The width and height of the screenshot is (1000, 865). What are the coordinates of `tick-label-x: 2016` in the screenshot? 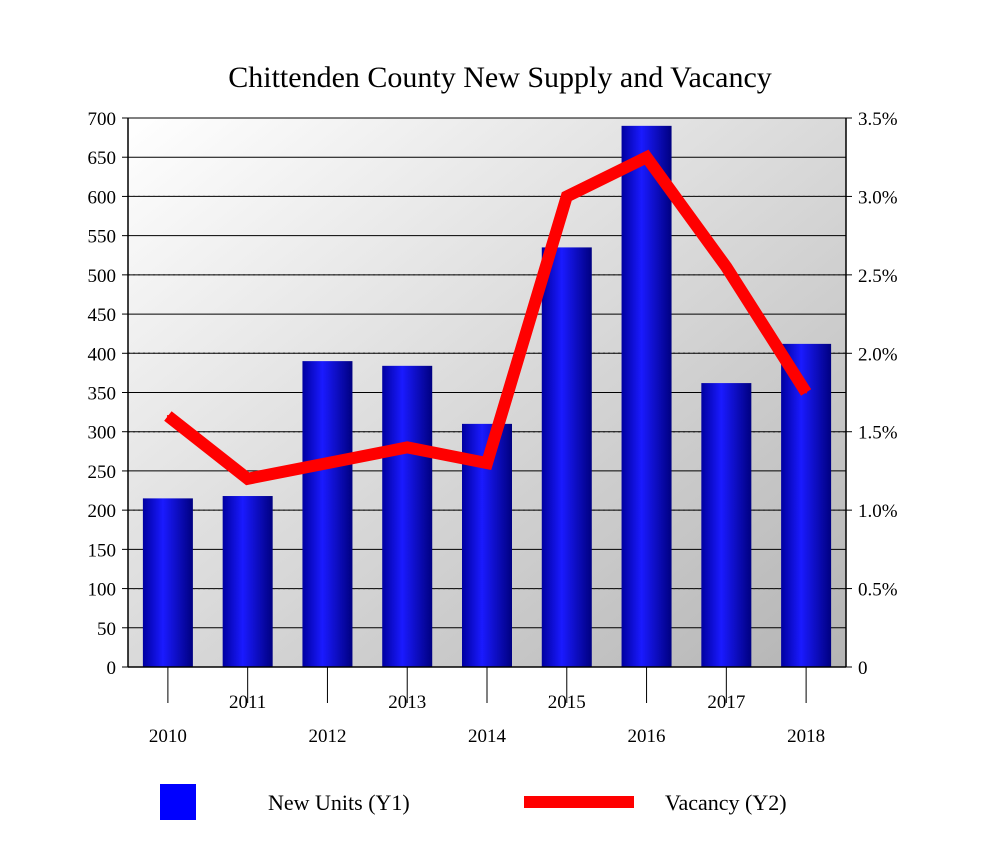 It's located at (647, 736).